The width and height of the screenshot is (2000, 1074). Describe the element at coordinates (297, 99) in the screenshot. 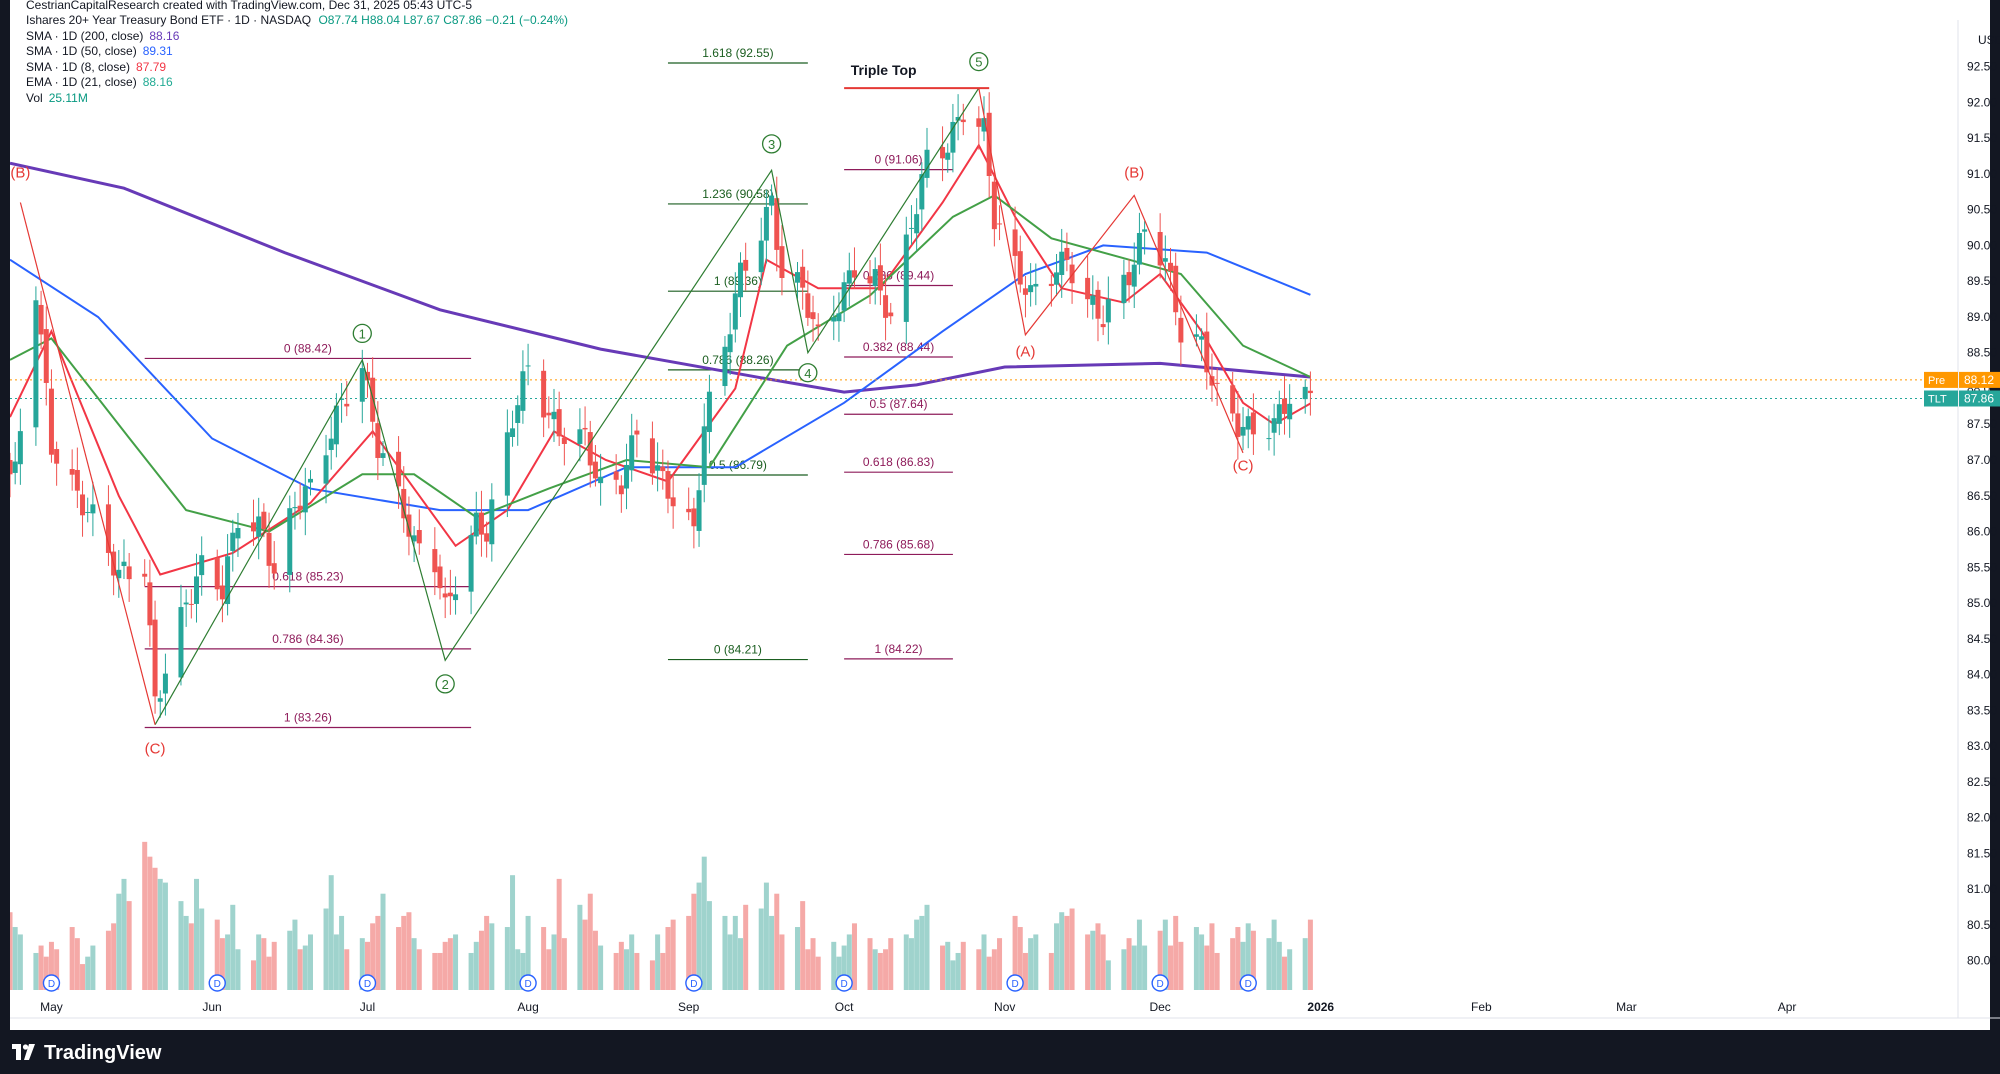

I see `indicator-legend-row: Vol 25.11M` at that location.